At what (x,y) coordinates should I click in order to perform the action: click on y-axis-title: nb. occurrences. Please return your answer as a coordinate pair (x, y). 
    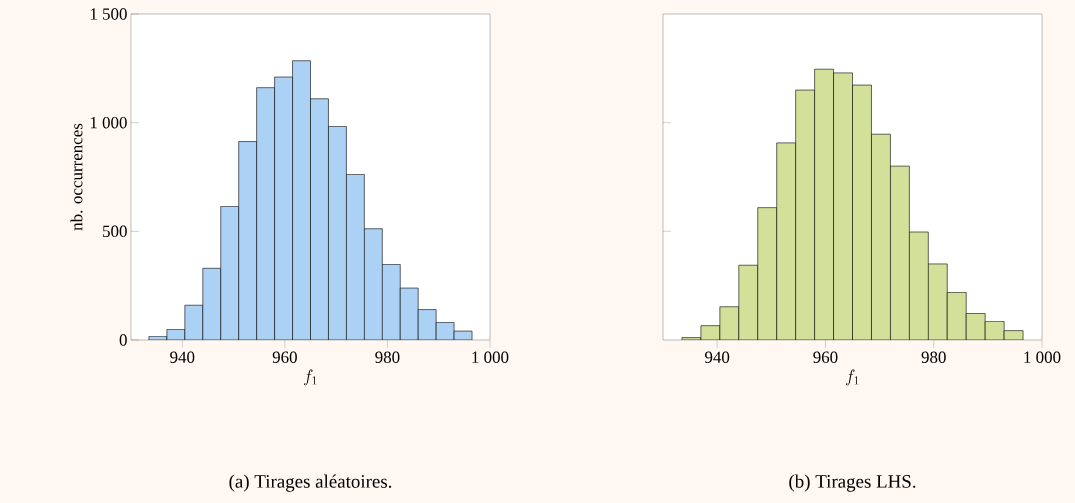
    Looking at the image, I should click on (76, 177).